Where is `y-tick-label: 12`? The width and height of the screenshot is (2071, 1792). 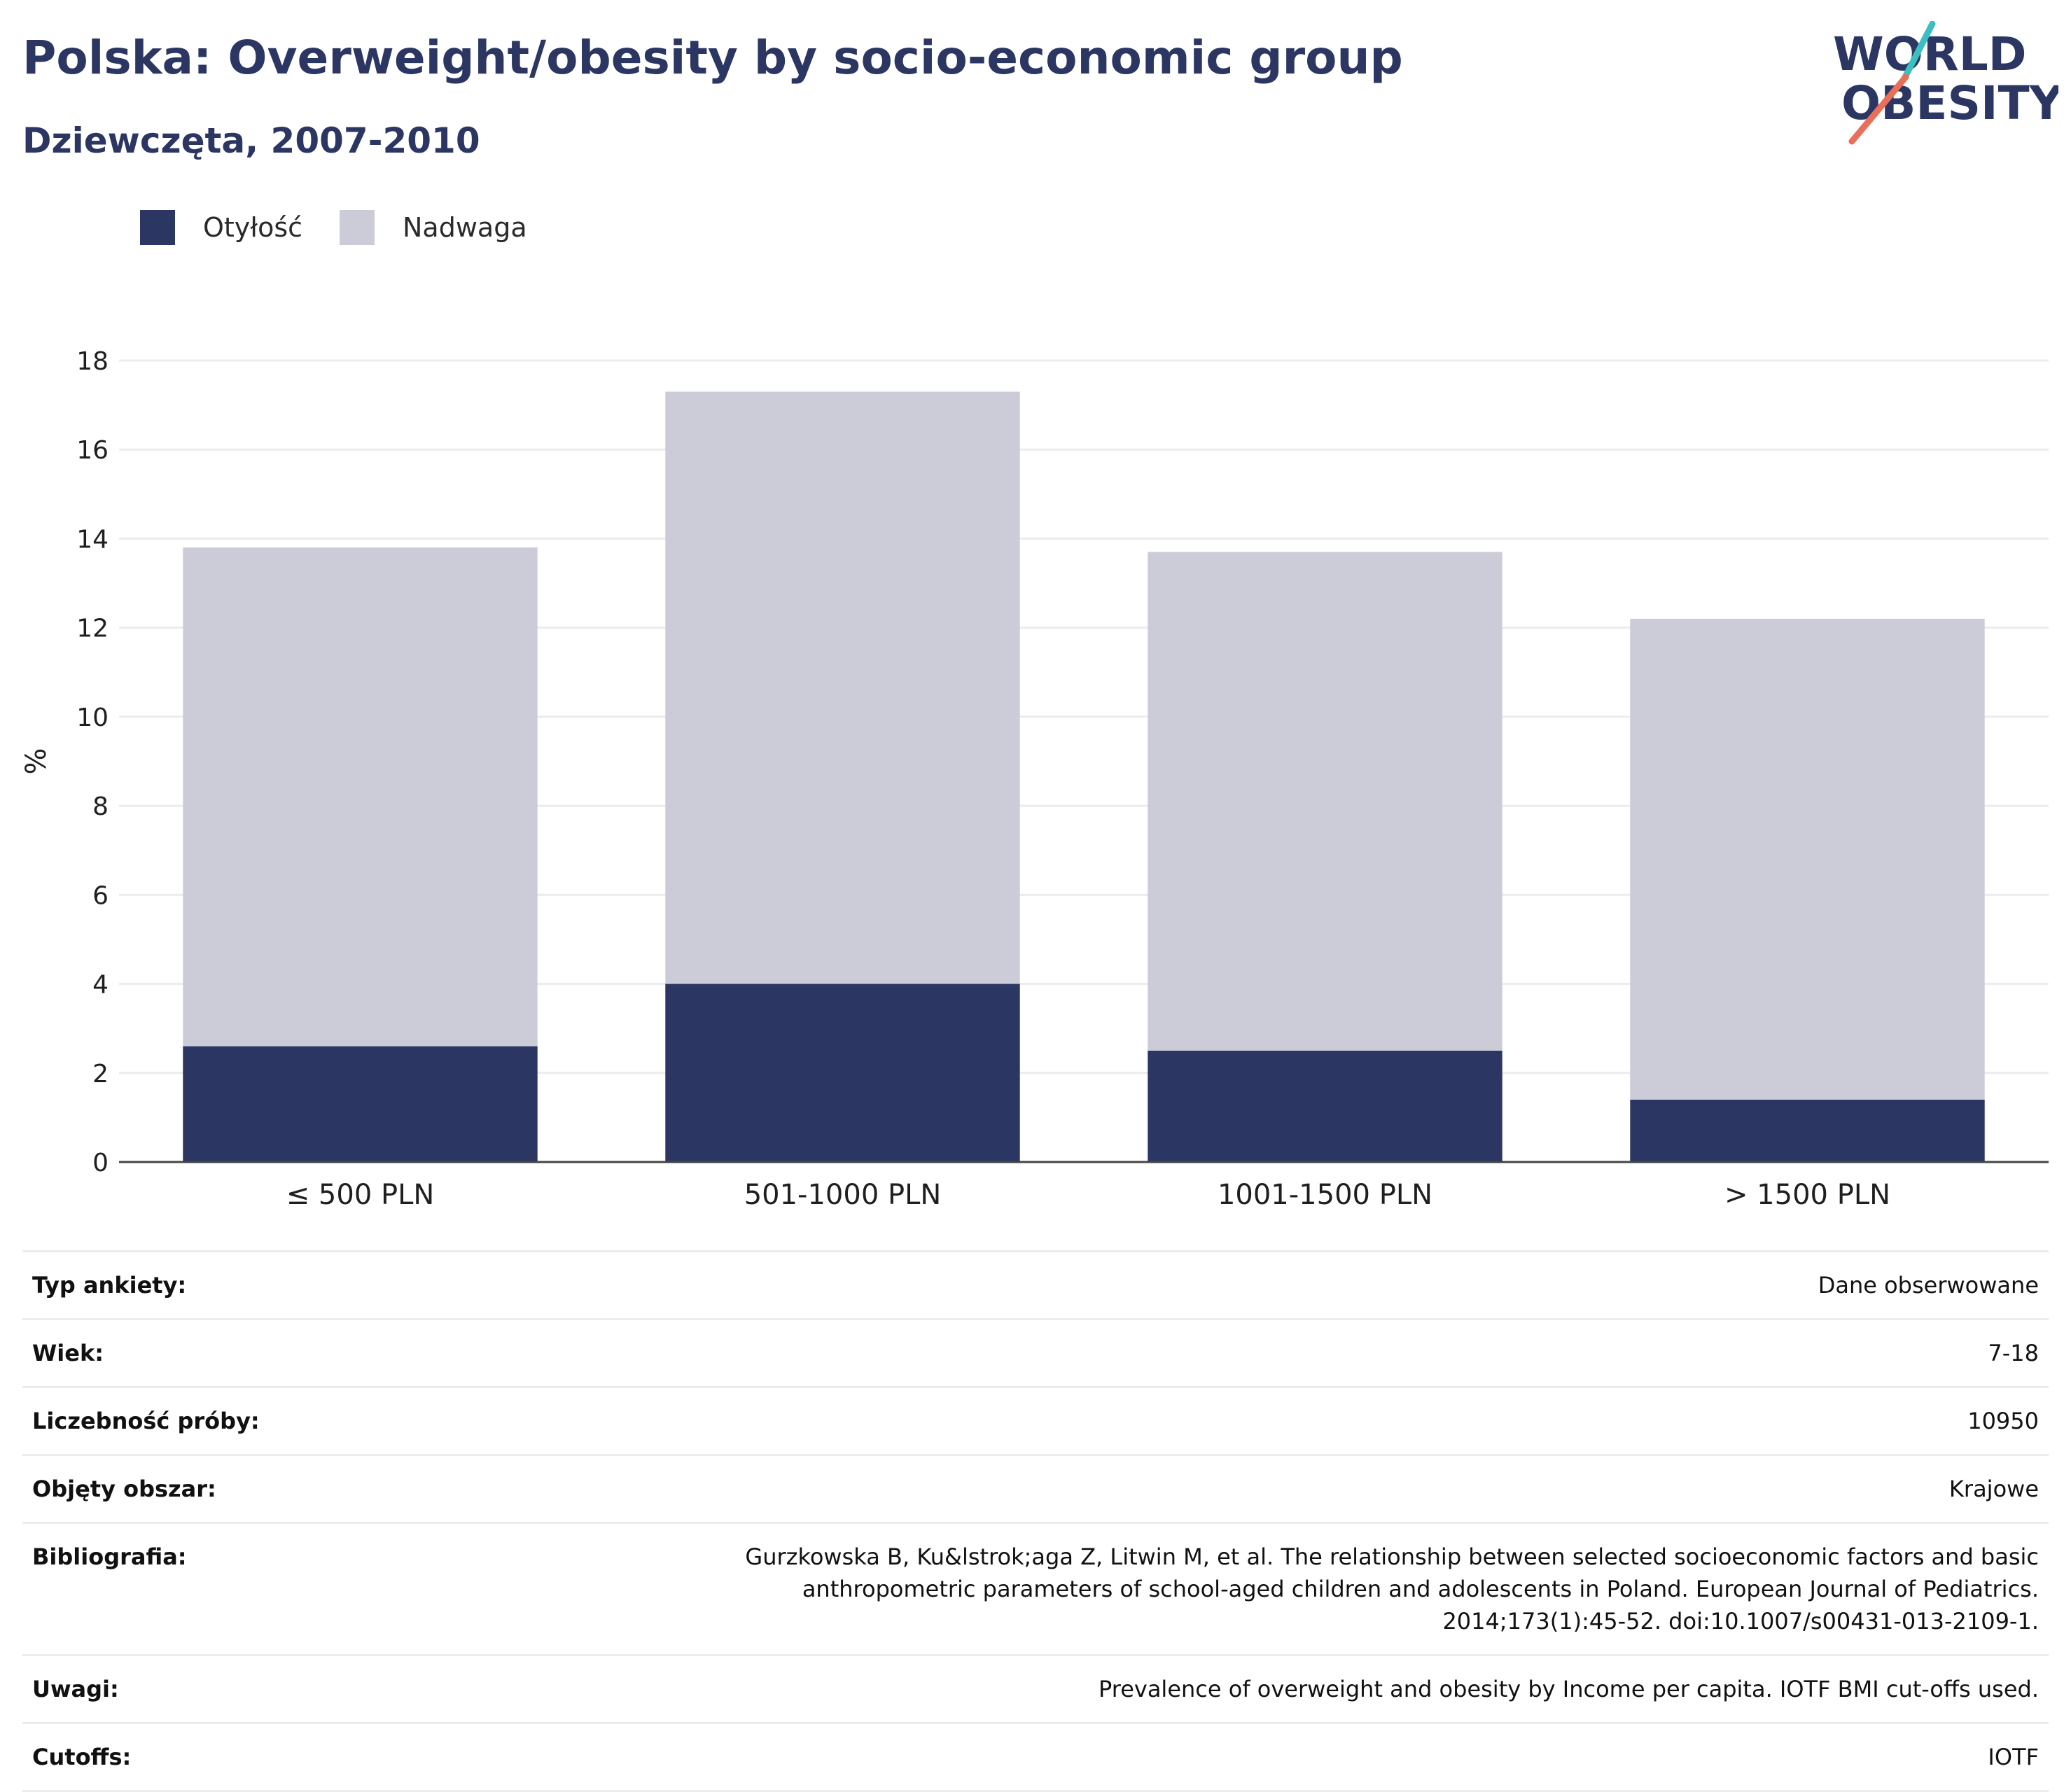 y-tick-label: 12 is located at coordinates (92, 629).